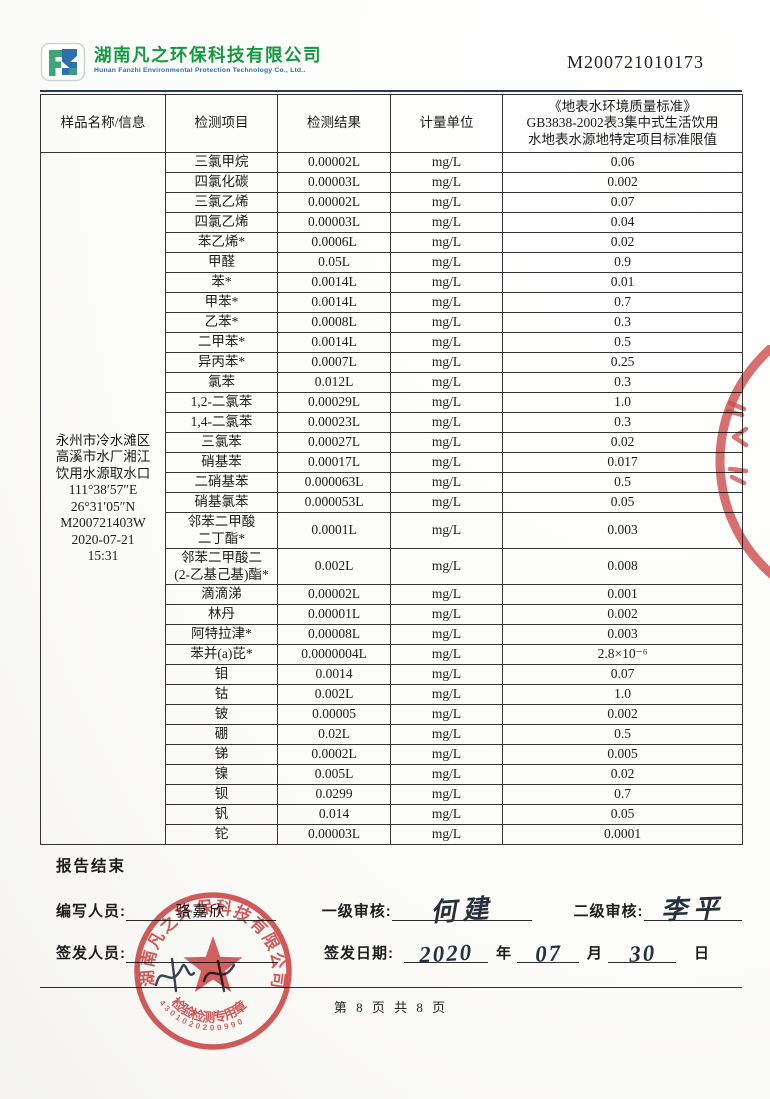 The width and height of the screenshot is (770, 1099). I want to click on cell-item: 铊, so click(221, 834).